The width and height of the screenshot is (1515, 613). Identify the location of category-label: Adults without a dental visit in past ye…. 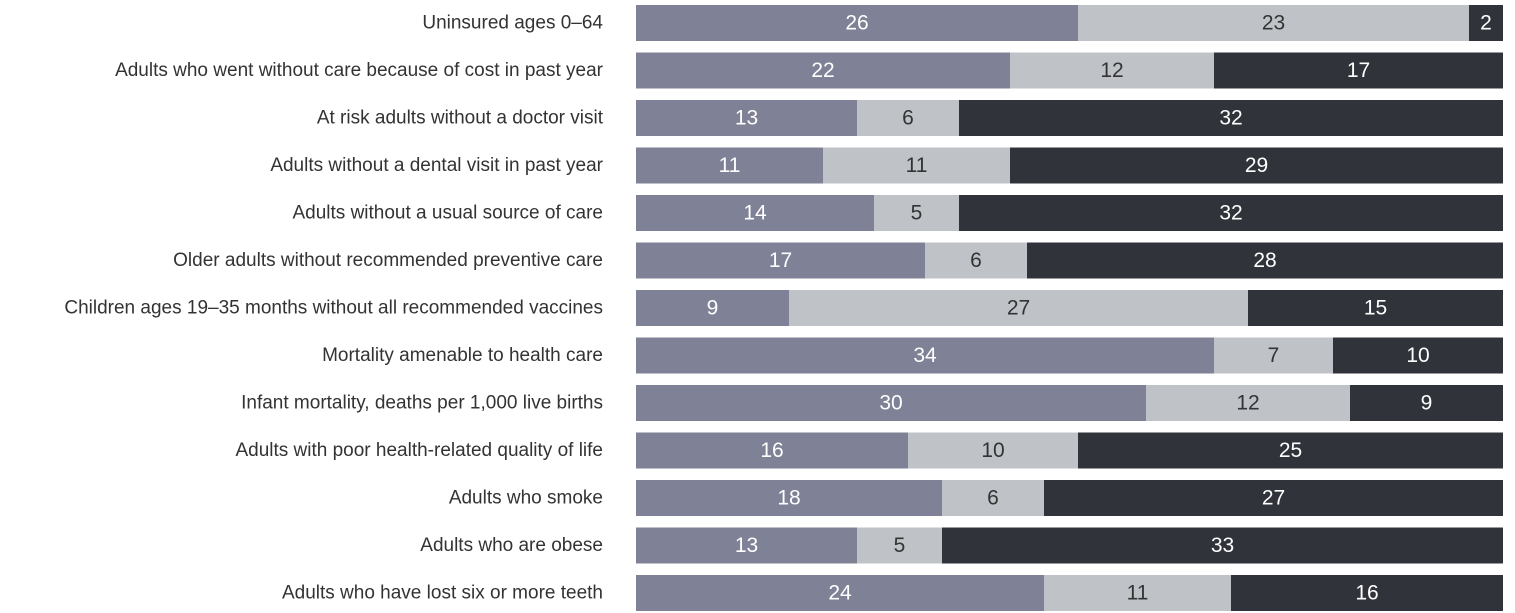
(436, 165).